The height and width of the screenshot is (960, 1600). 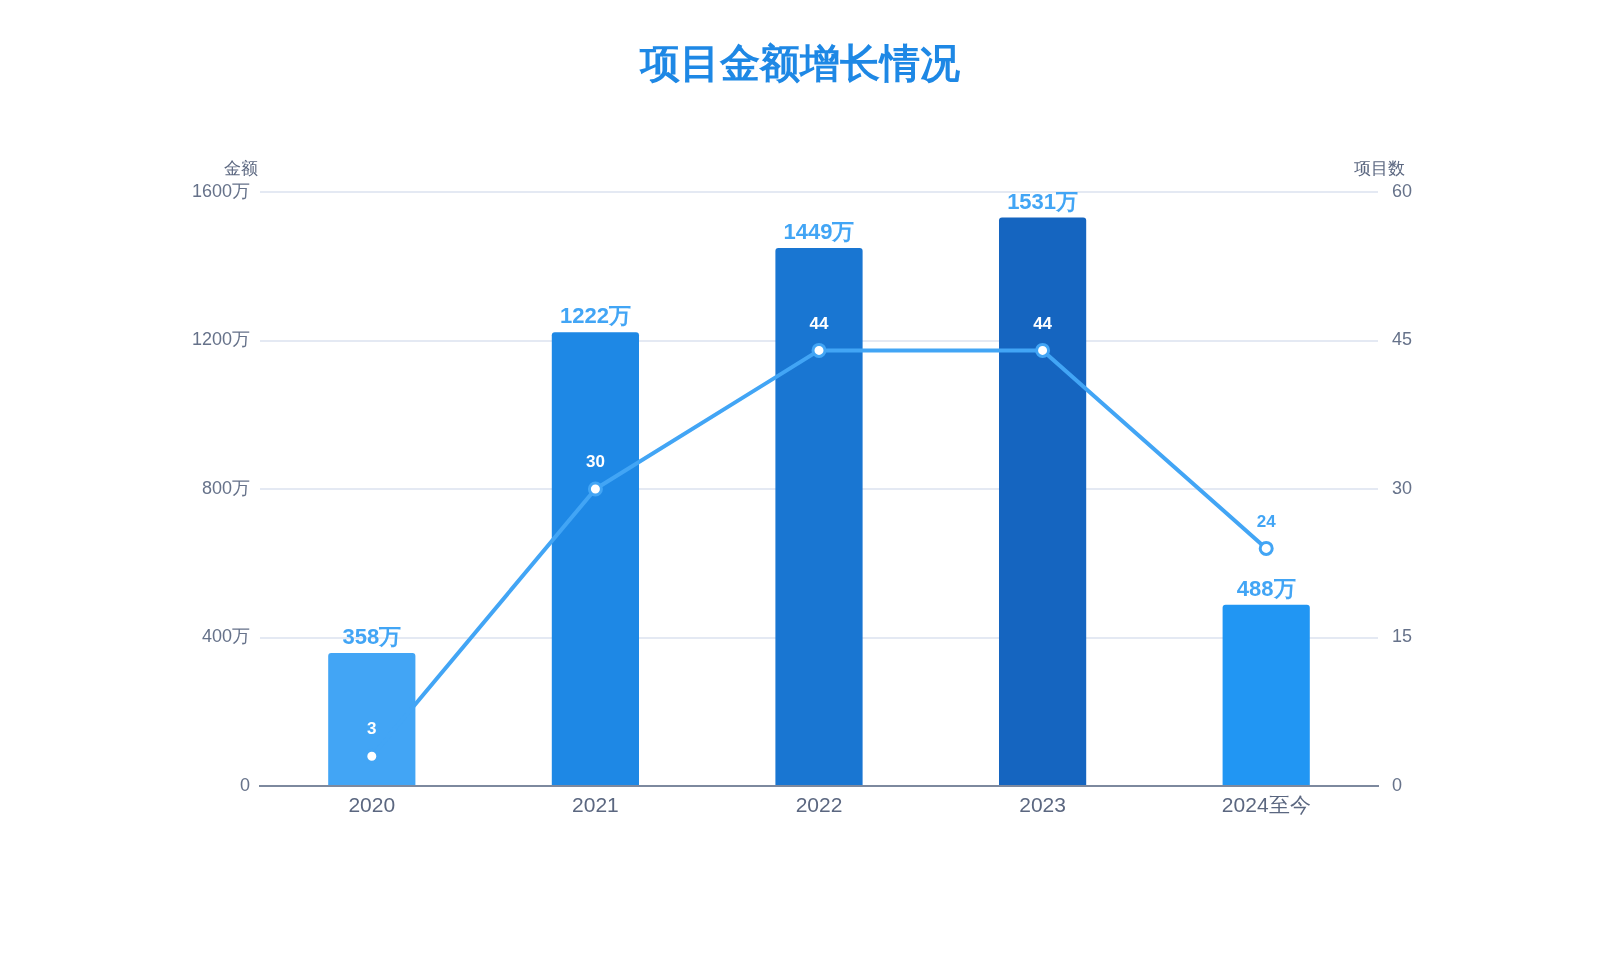 I want to click on y2-tick-label: 0, so click(x=1397, y=784).